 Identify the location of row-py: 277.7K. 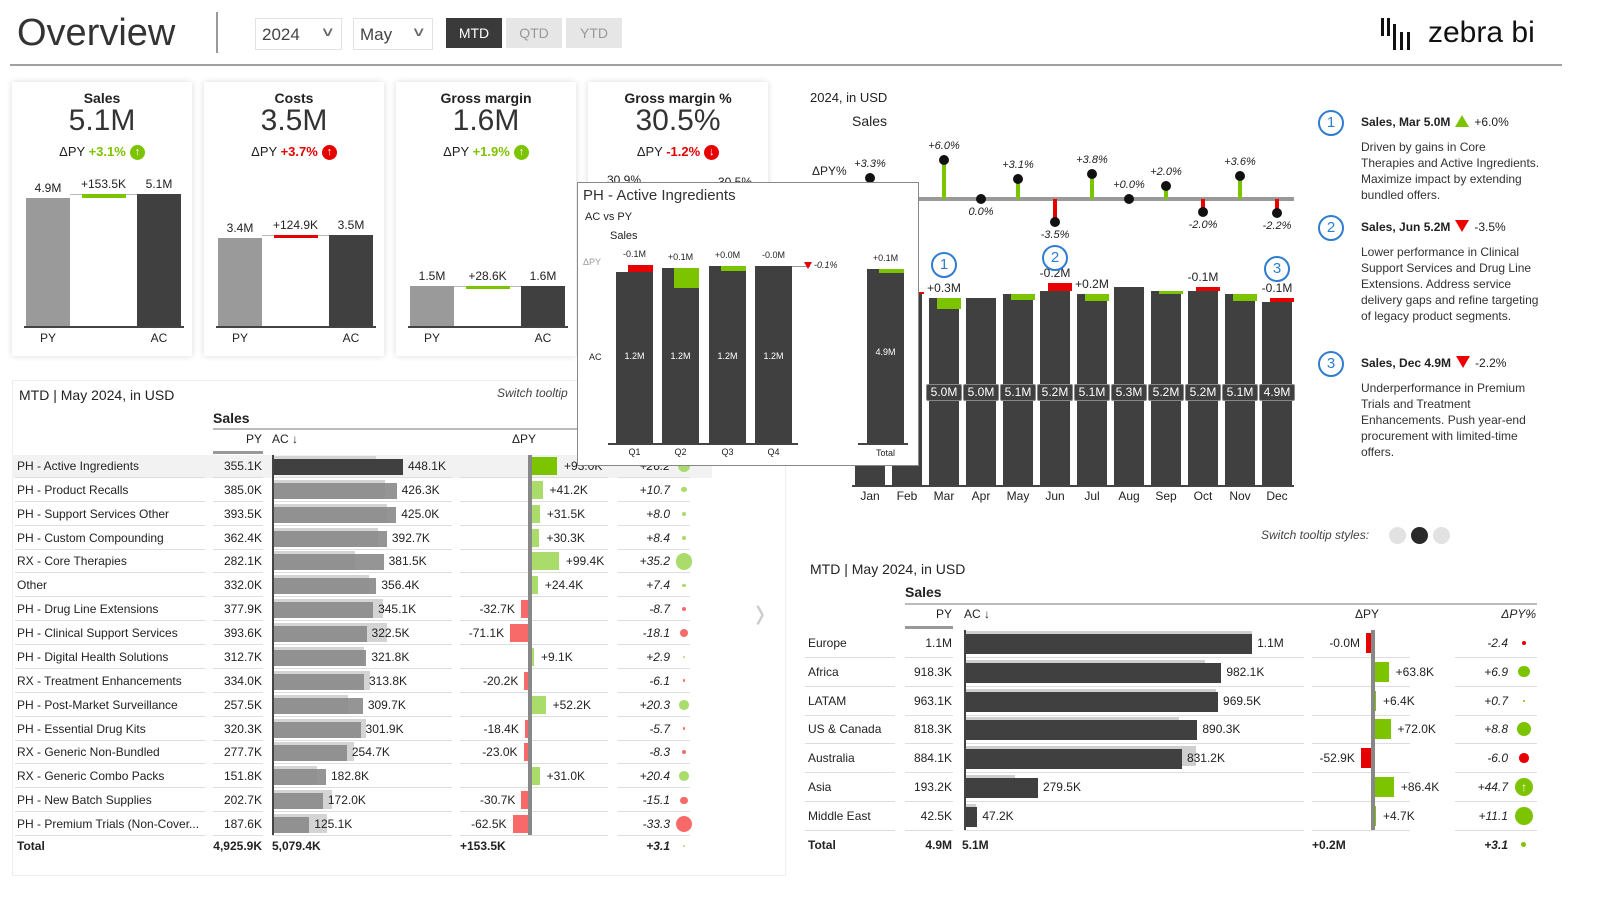
(242, 752).